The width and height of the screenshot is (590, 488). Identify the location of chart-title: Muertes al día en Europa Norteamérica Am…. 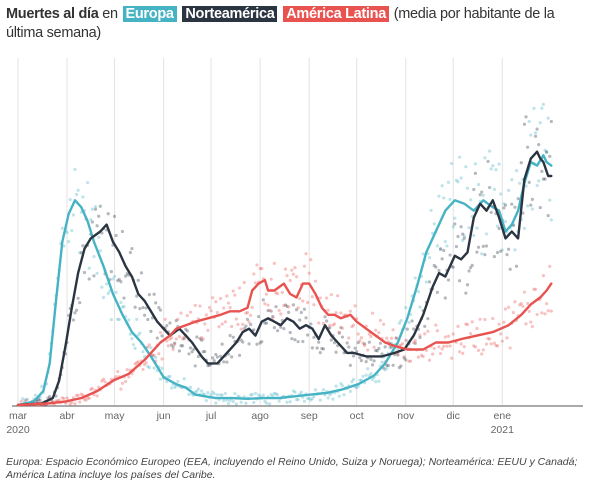
(296, 24).